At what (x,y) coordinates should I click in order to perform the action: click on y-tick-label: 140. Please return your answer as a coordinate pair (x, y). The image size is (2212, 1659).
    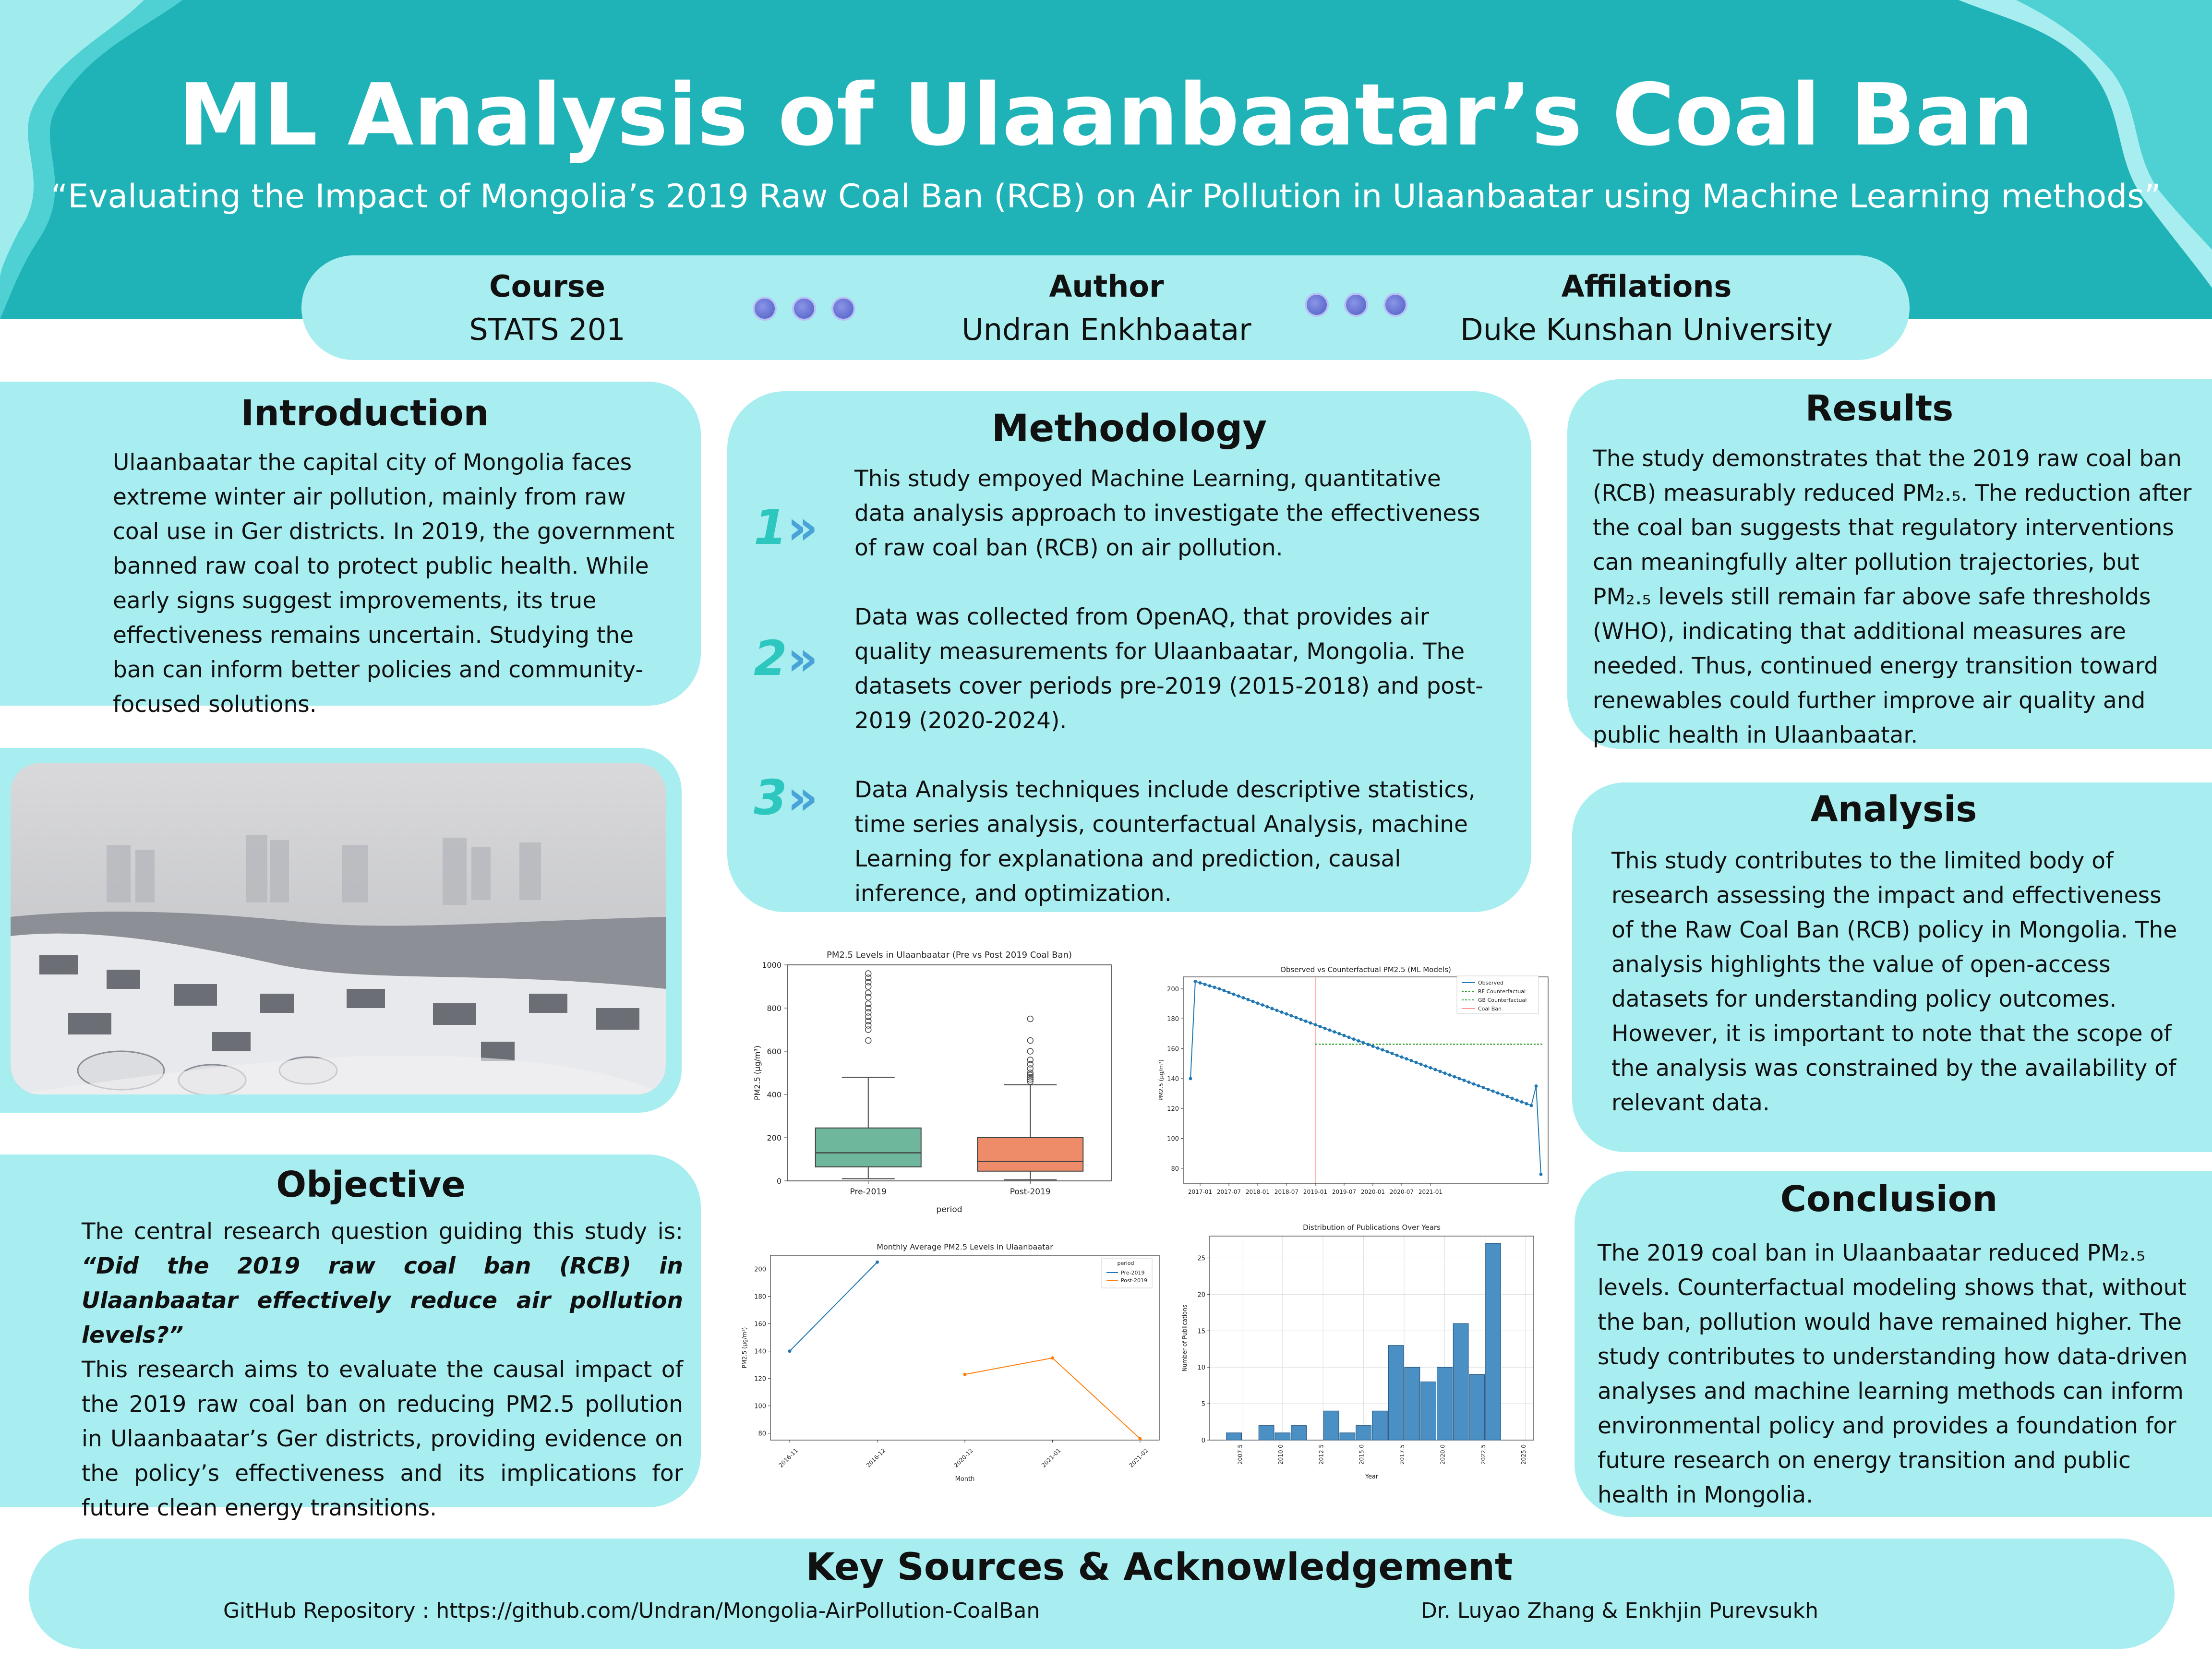
    Looking at the image, I should click on (760, 1352).